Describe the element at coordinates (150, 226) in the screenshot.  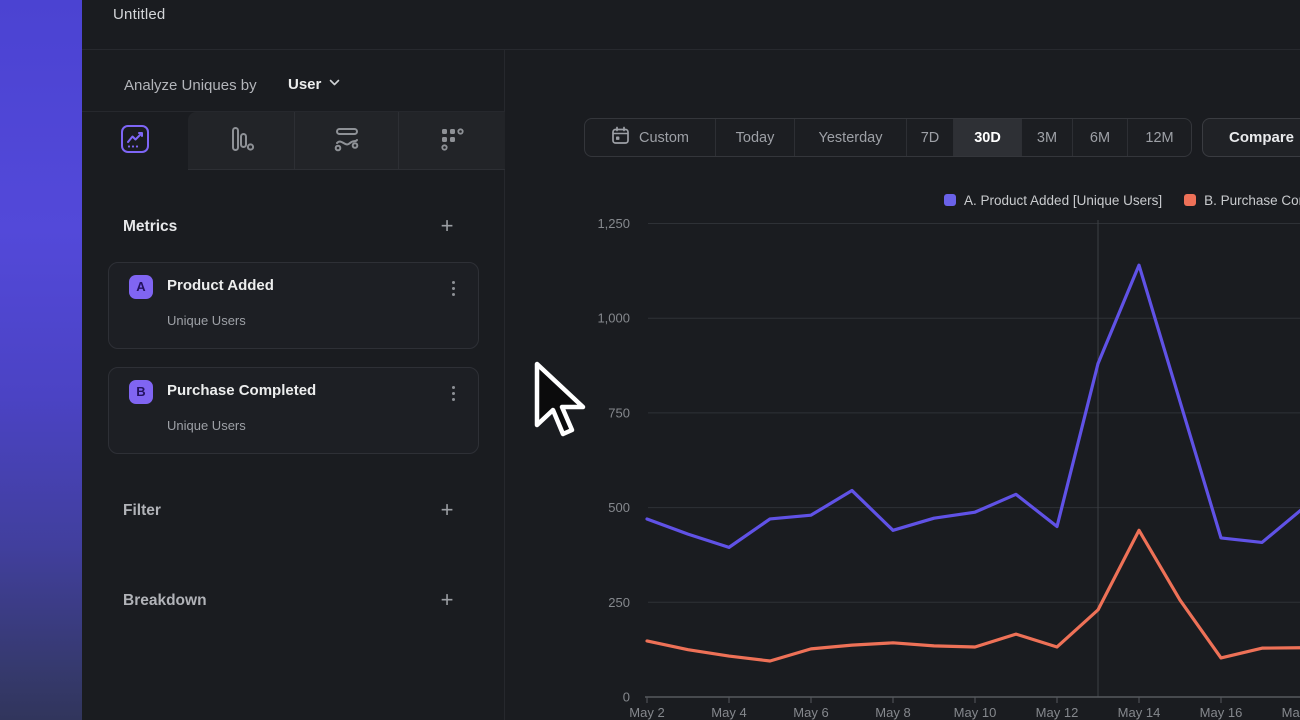
I see `metrics-section-title: Metrics` at that location.